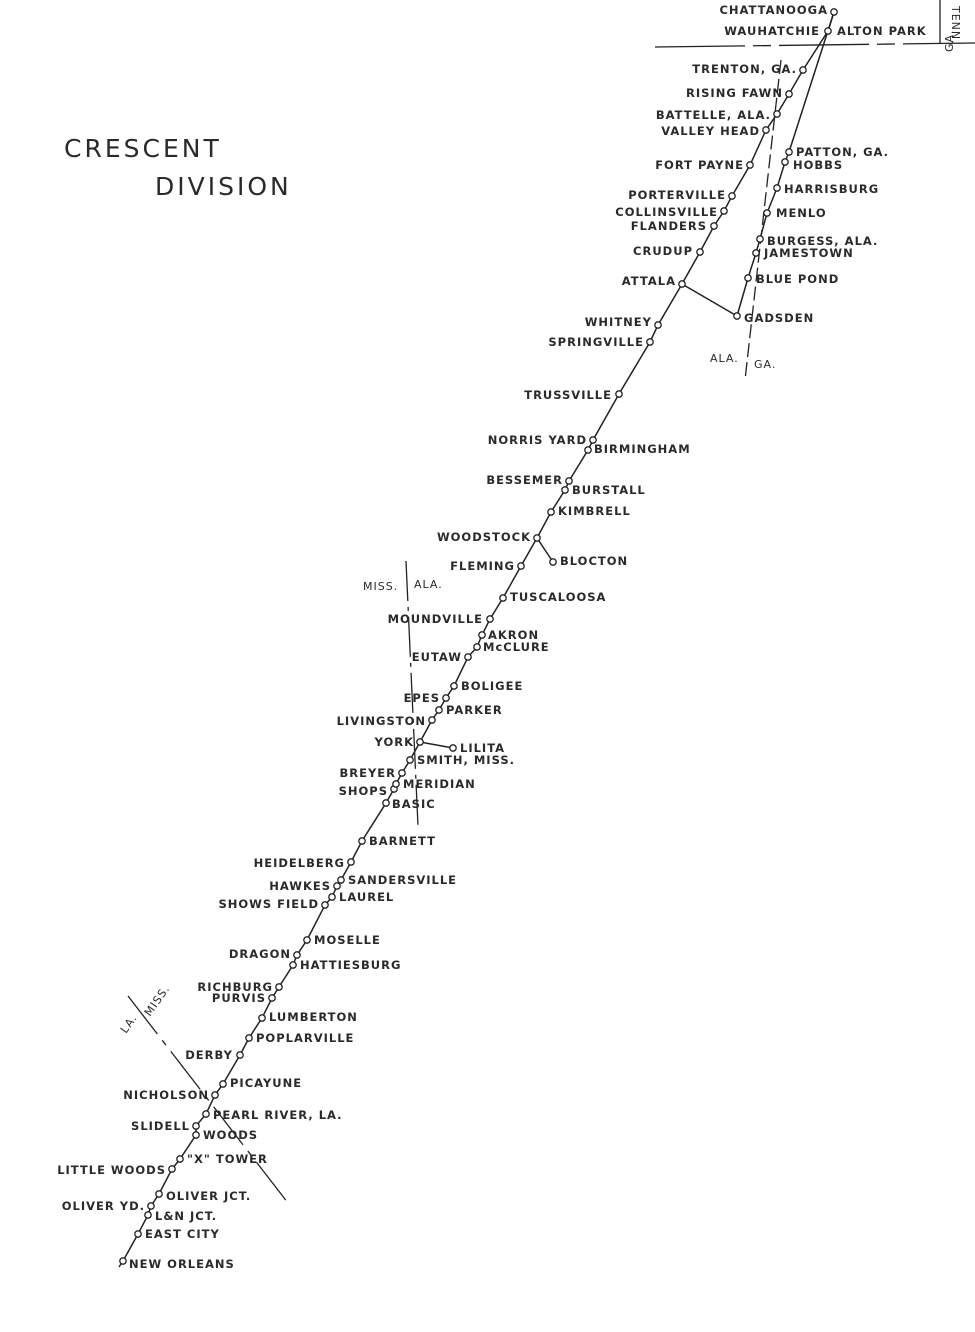 This screenshot has height=1332, width=975. What do you see at coordinates (594, 511) in the screenshot?
I see `station-label-kimbrell: KIMBRELL` at bounding box center [594, 511].